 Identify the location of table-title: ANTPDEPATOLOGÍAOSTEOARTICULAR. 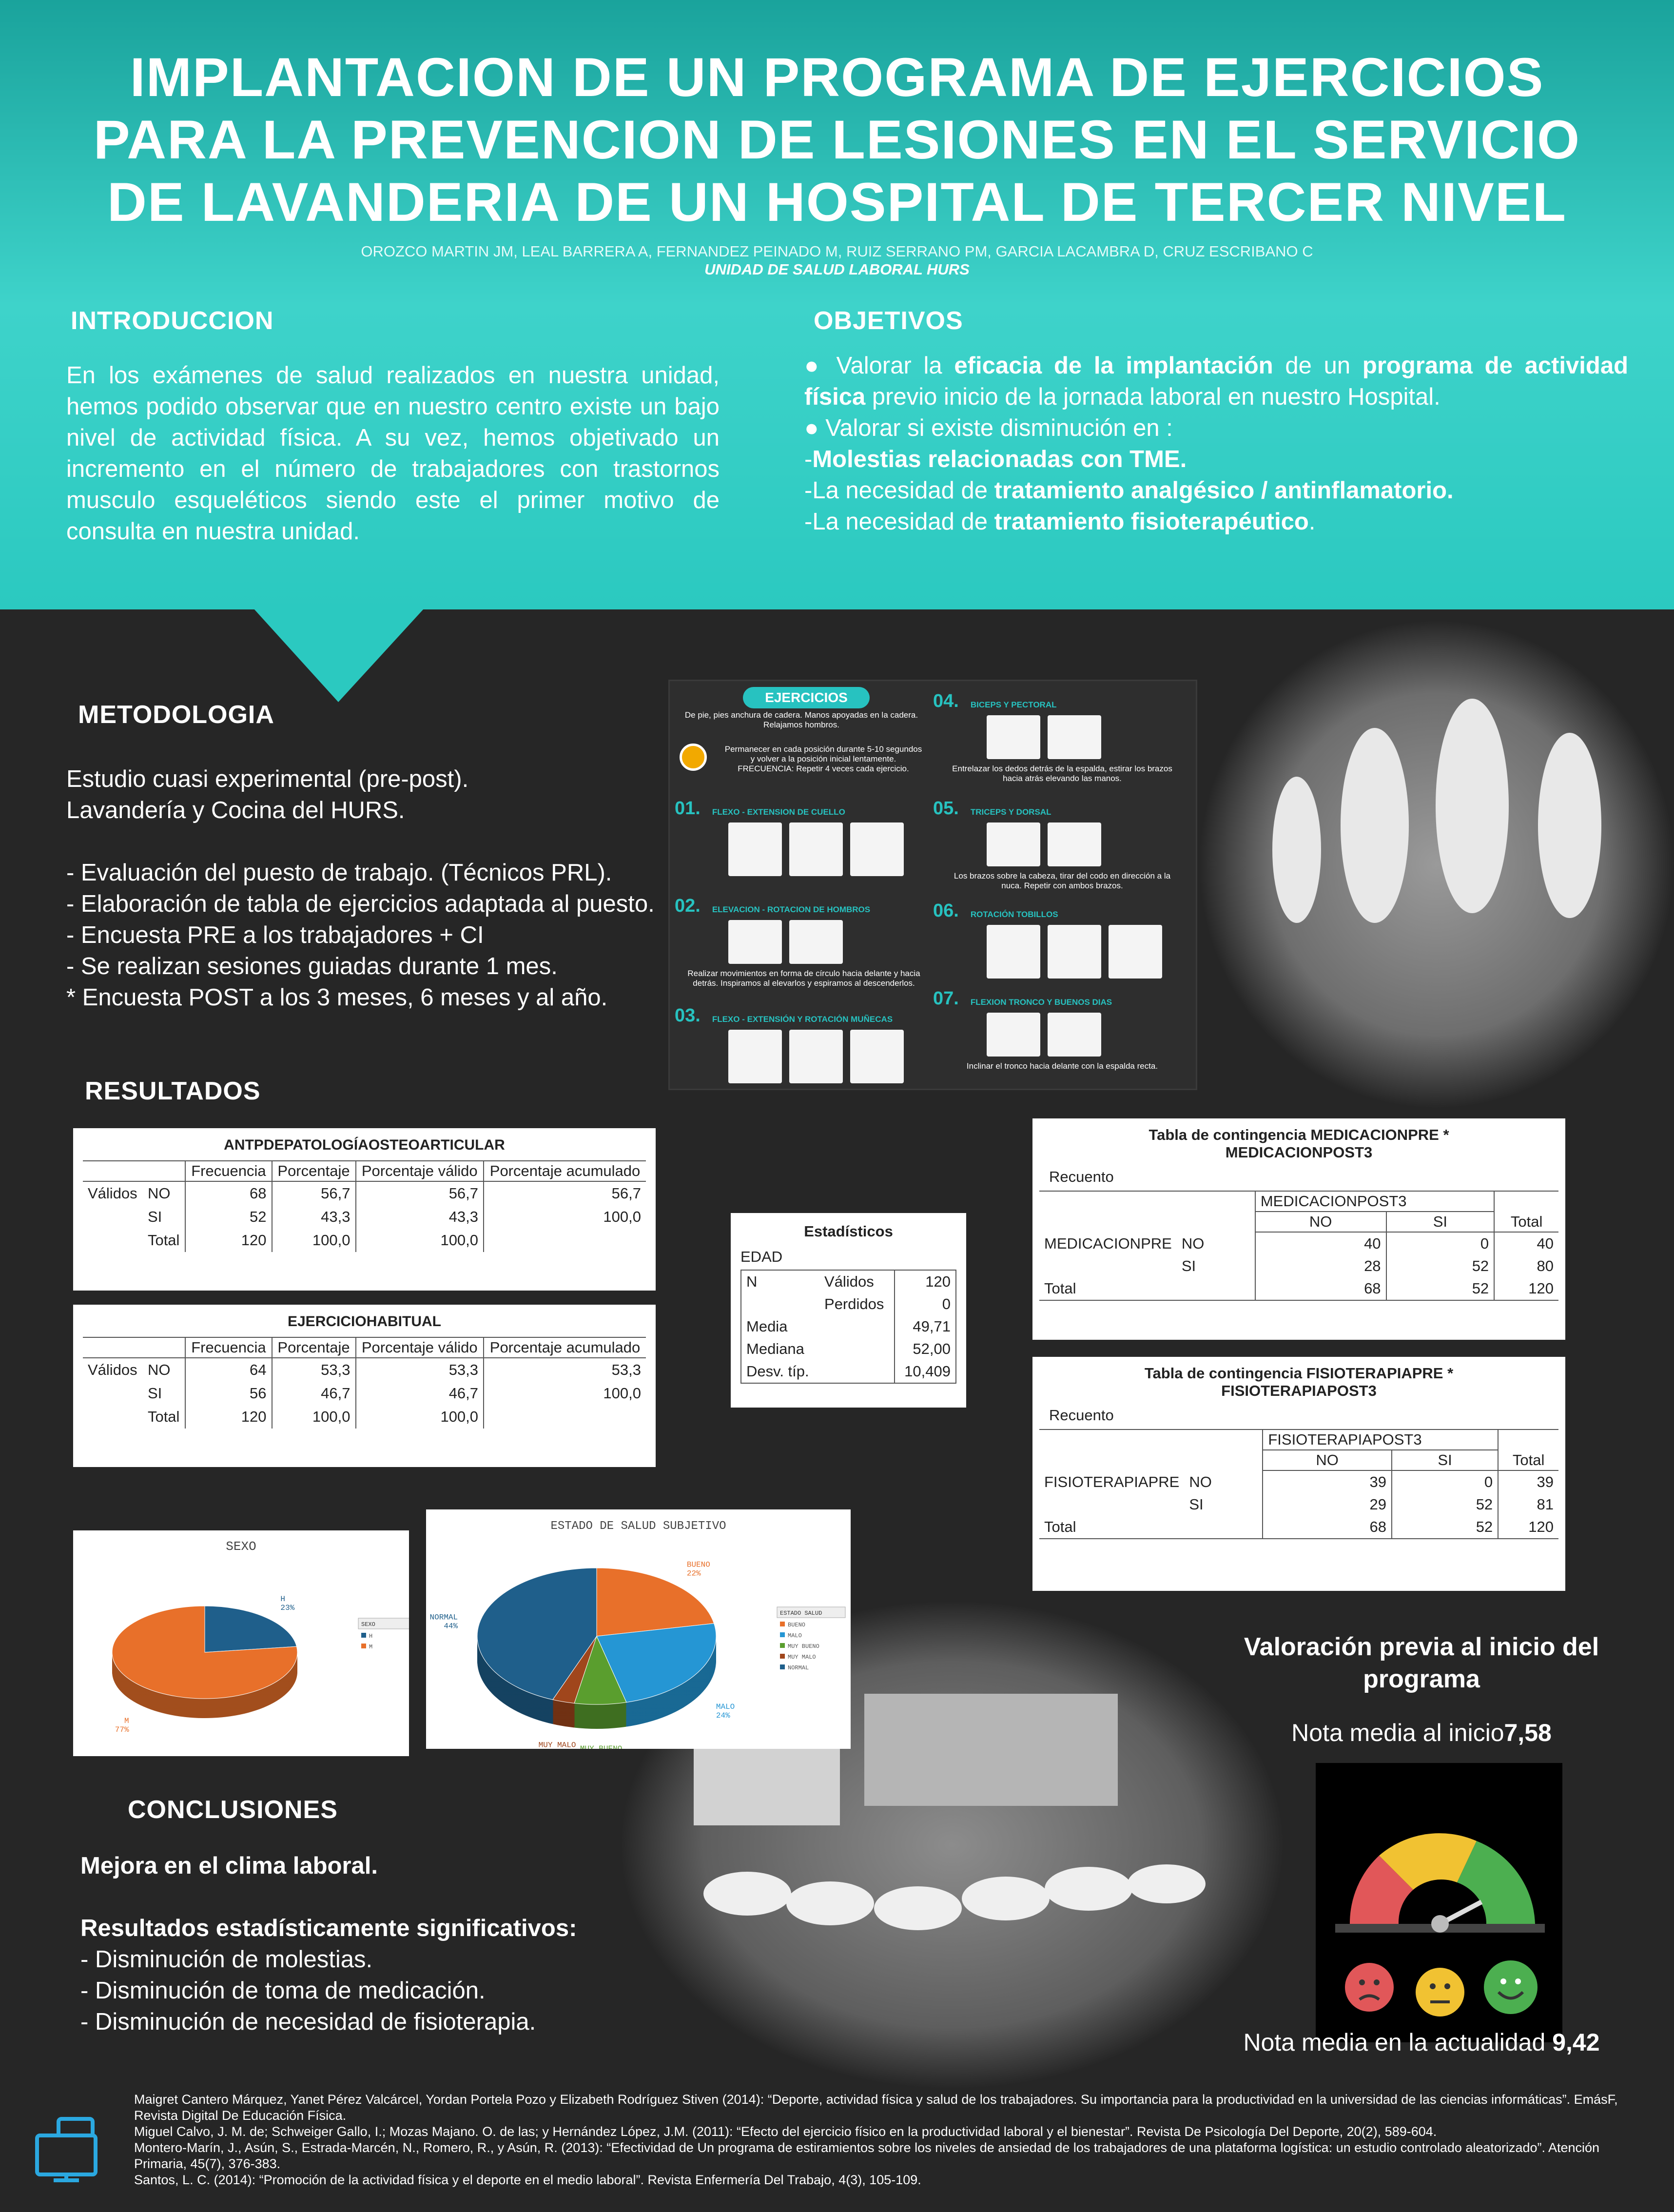
(364, 1145).